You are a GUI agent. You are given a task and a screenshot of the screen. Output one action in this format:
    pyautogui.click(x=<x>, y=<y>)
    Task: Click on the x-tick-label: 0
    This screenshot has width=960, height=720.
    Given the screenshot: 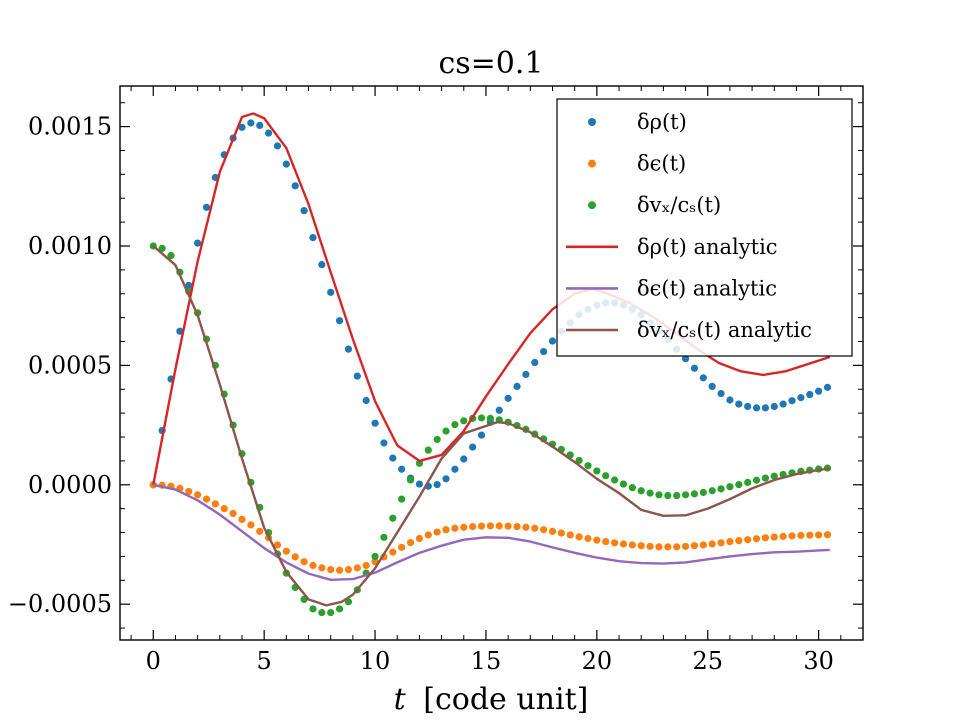 What is the action you would take?
    pyautogui.click(x=153, y=661)
    